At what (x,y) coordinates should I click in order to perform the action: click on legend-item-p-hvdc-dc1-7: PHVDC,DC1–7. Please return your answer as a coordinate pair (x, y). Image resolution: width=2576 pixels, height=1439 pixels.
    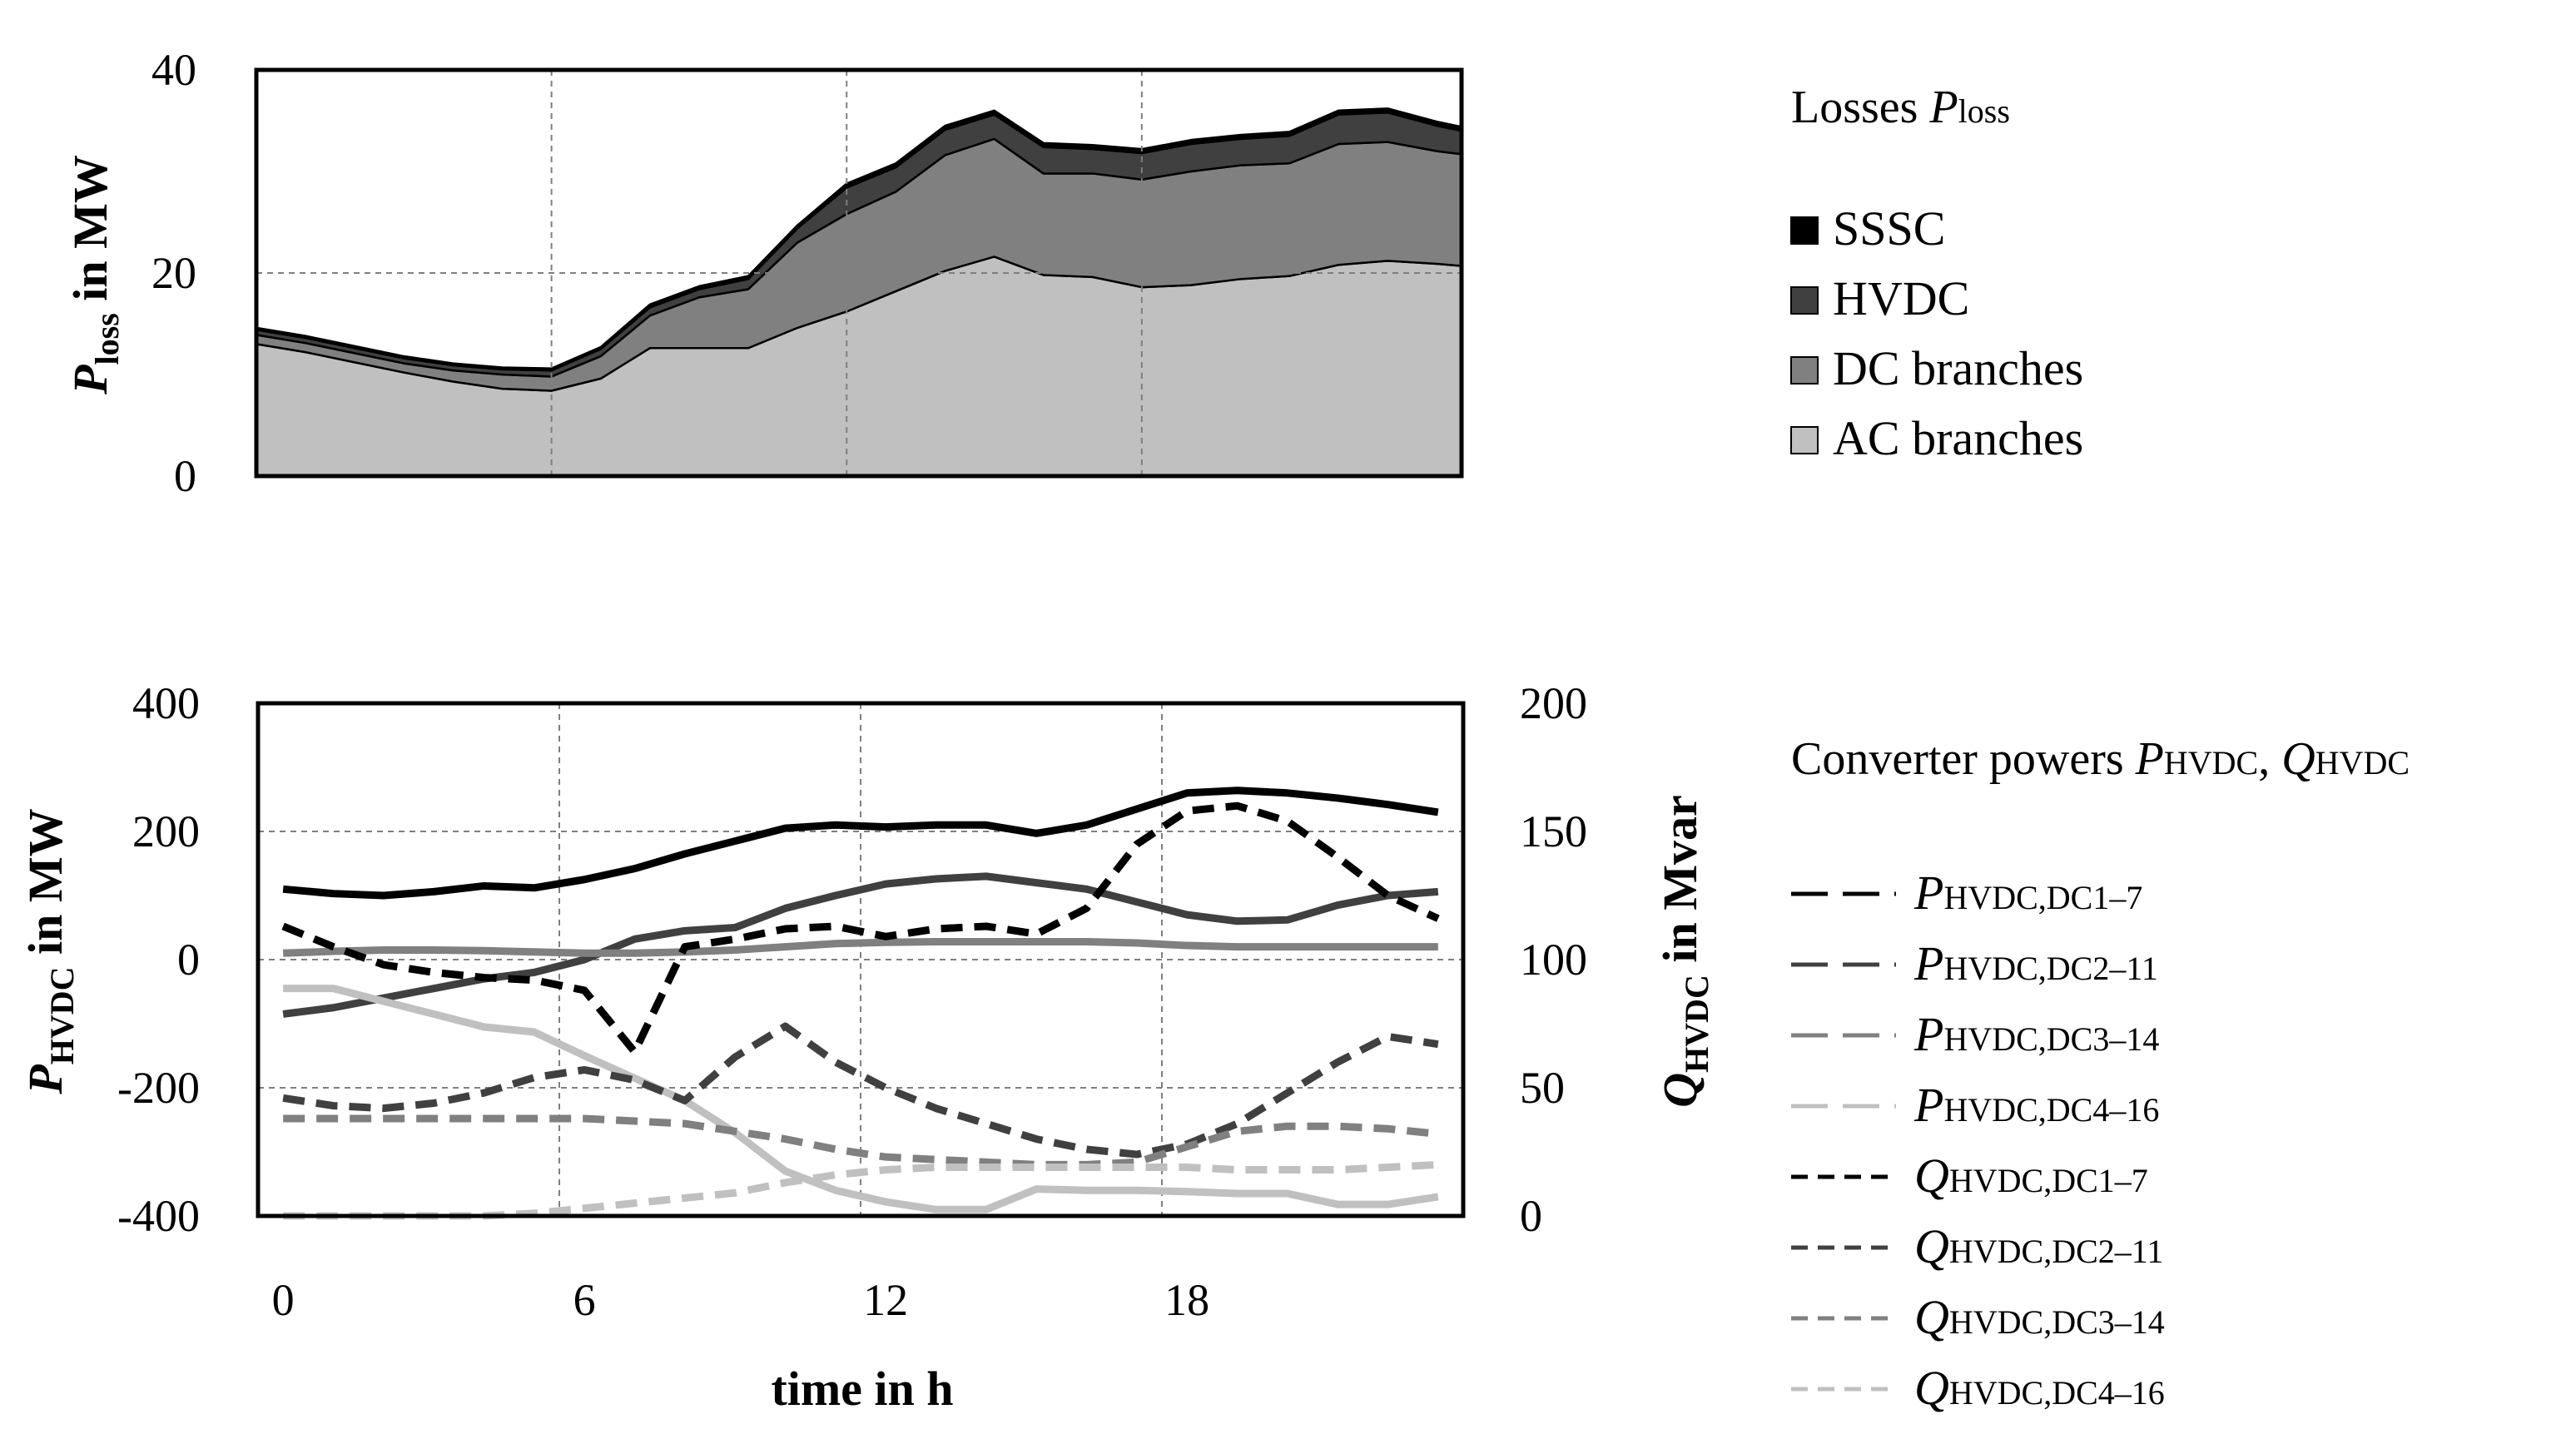
    Looking at the image, I should click on (1966, 893).